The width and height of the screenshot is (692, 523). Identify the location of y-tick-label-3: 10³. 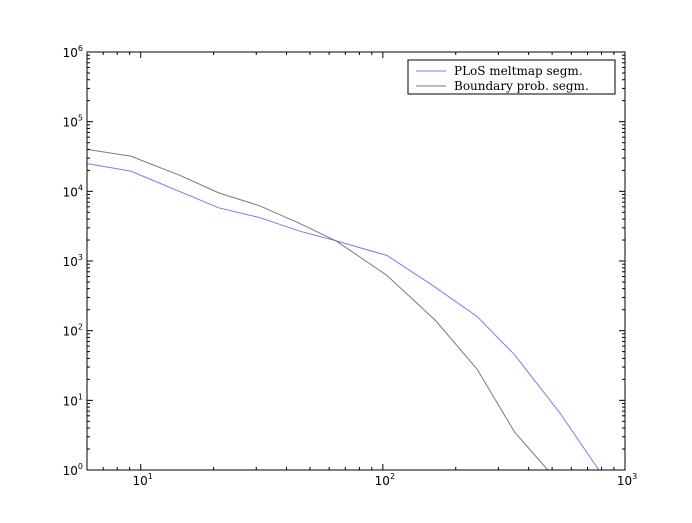
(73, 261).